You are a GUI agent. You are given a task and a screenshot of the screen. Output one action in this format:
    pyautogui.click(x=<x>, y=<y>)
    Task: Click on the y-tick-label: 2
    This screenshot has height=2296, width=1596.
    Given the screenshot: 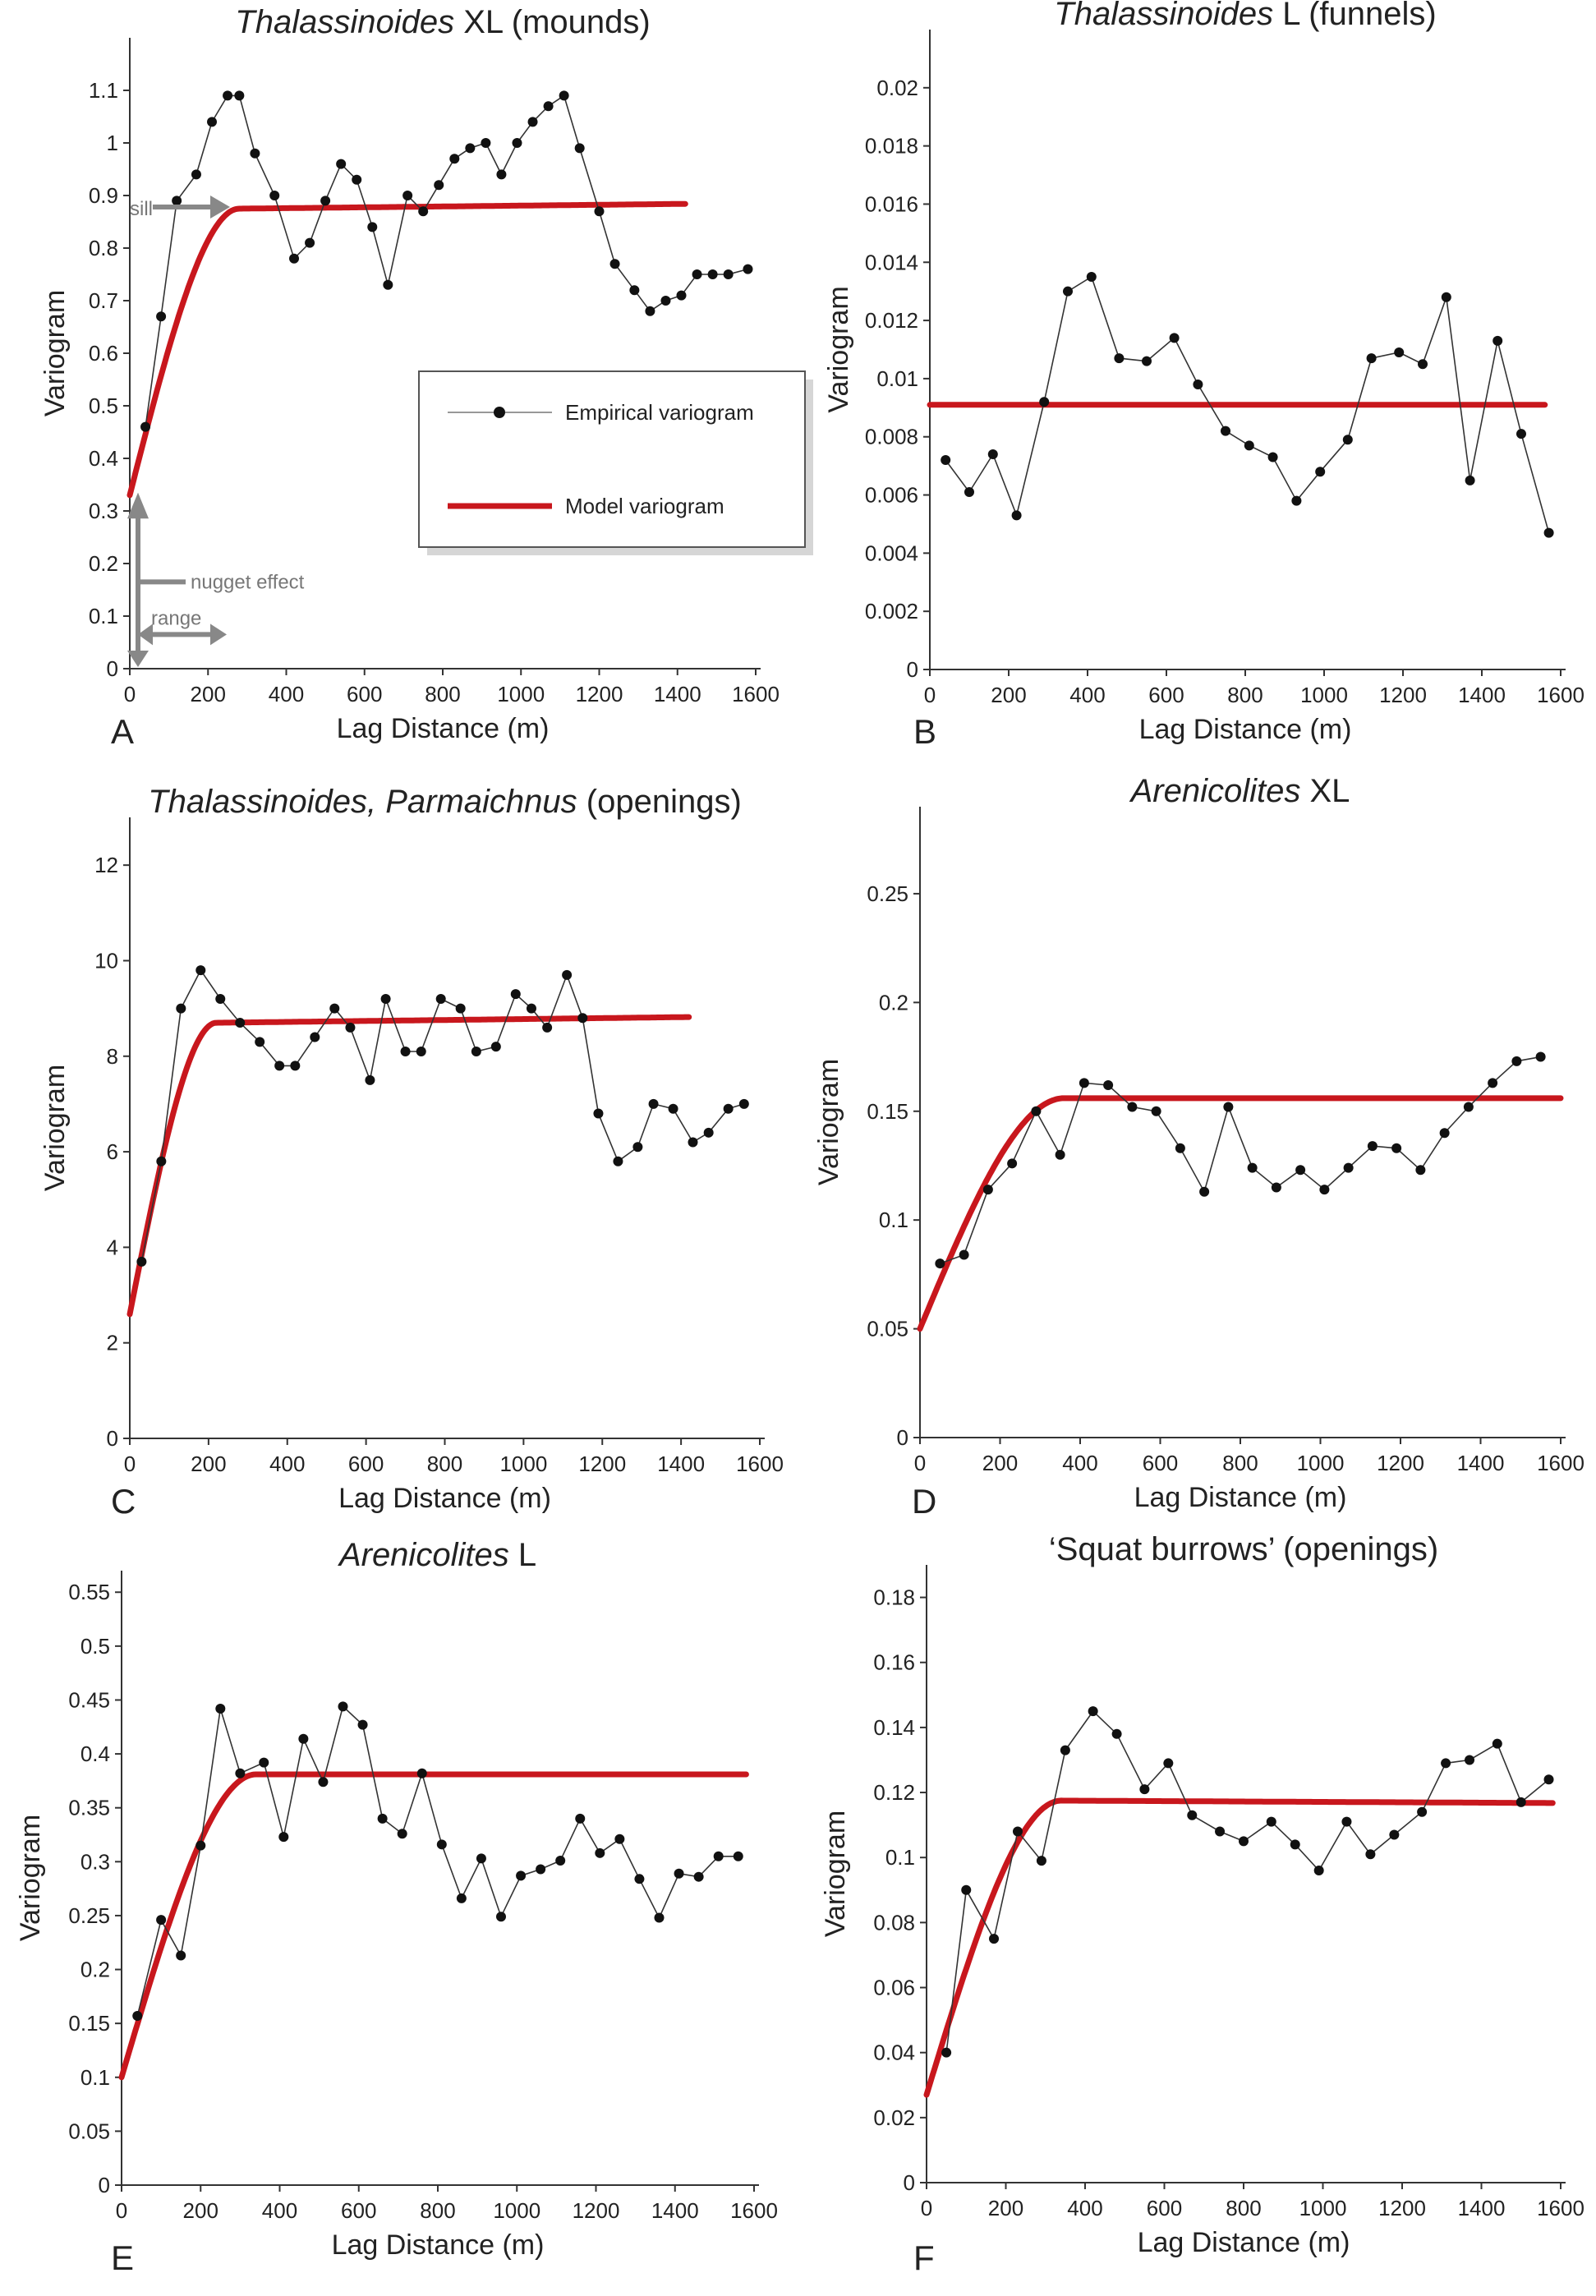 What is the action you would take?
    pyautogui.click(x=113, y=1343)
    